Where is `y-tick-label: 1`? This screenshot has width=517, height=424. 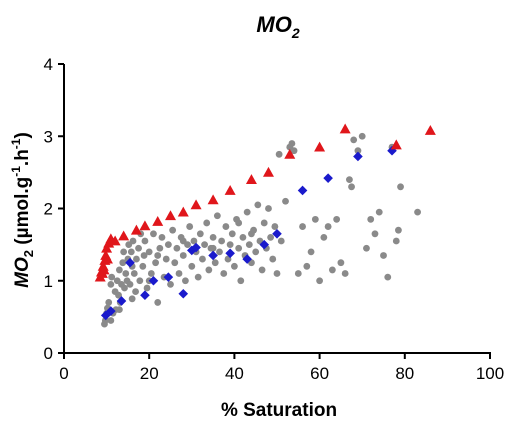
y-tick-label: 1 is located at coordinates (48, 281).